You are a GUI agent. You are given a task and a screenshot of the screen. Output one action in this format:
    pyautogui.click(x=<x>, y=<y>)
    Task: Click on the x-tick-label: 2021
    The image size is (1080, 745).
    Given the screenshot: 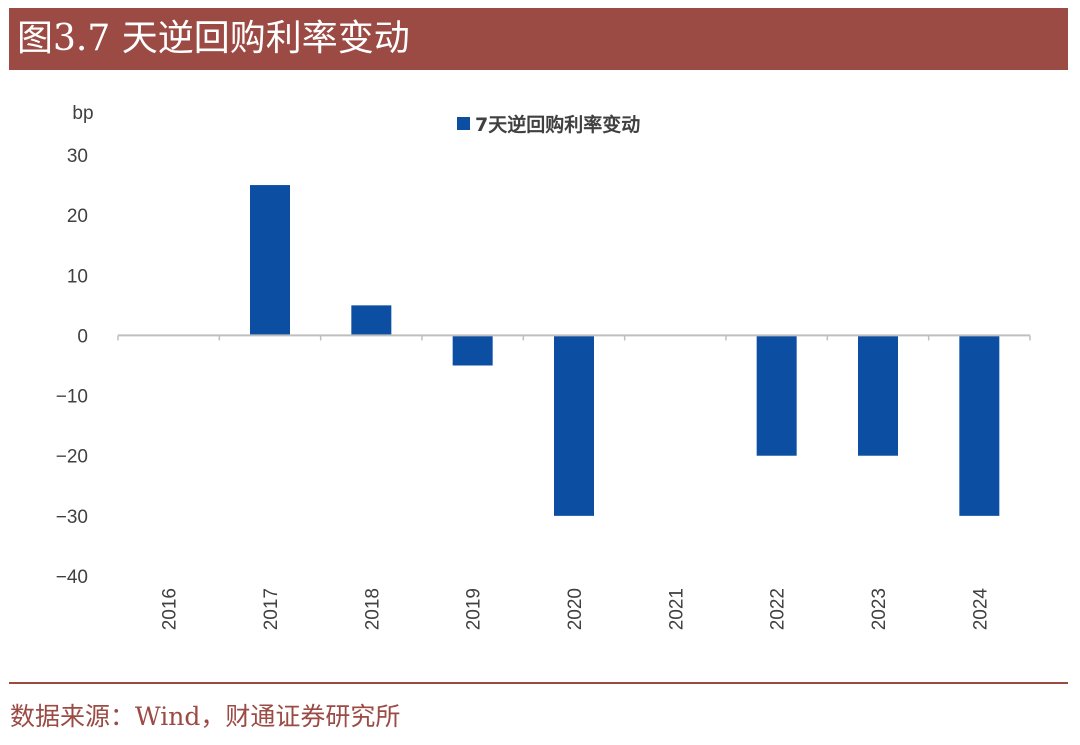 What is the action you would take?
    pyautogui.click(x=676, y=609)
    